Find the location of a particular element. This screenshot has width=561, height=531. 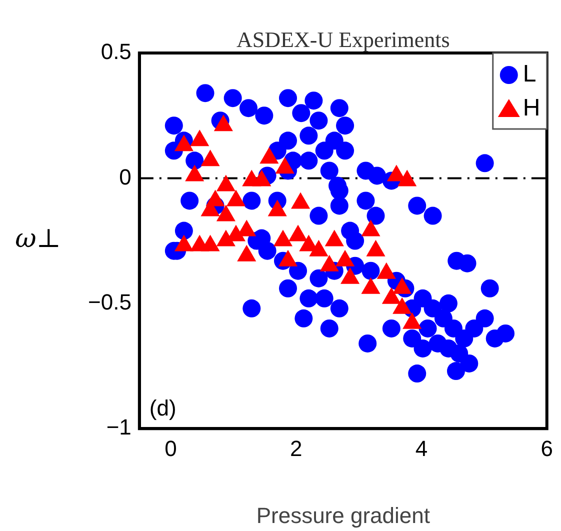

chart-title: ASDEX-U Experiments is located at coordinates (343, 39).